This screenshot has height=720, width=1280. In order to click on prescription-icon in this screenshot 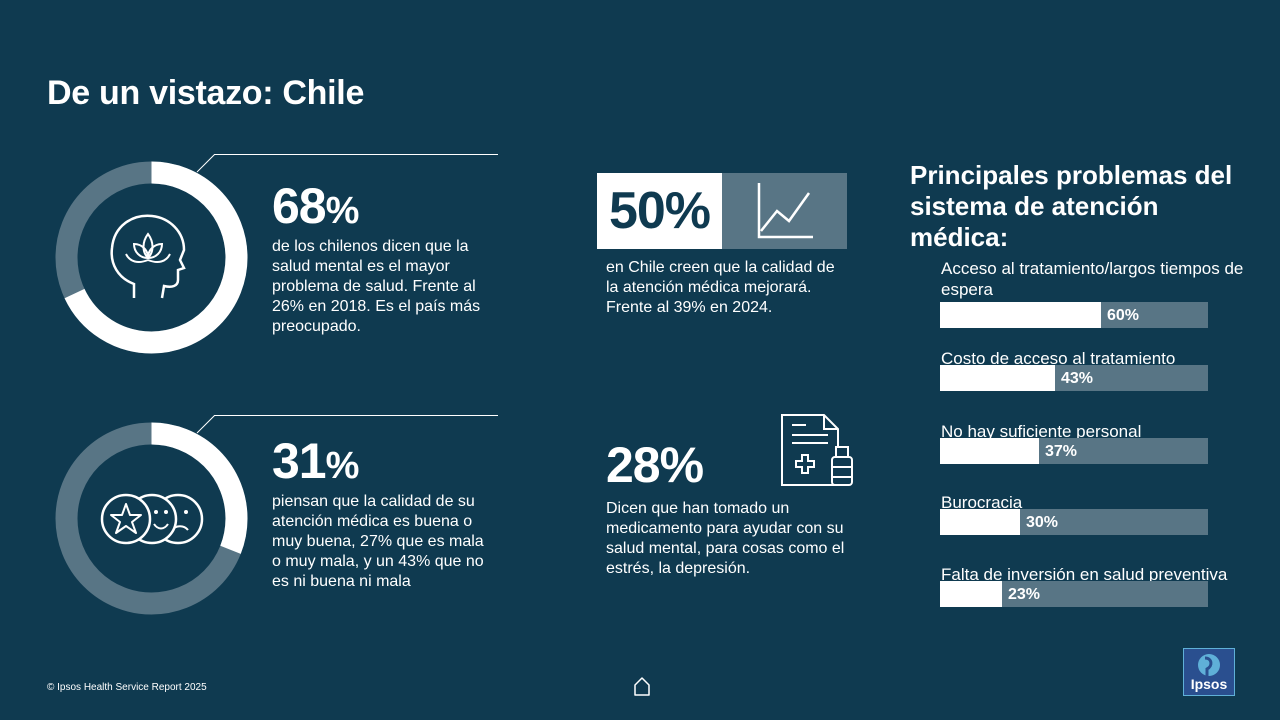, I will do `click(817, 450)`.